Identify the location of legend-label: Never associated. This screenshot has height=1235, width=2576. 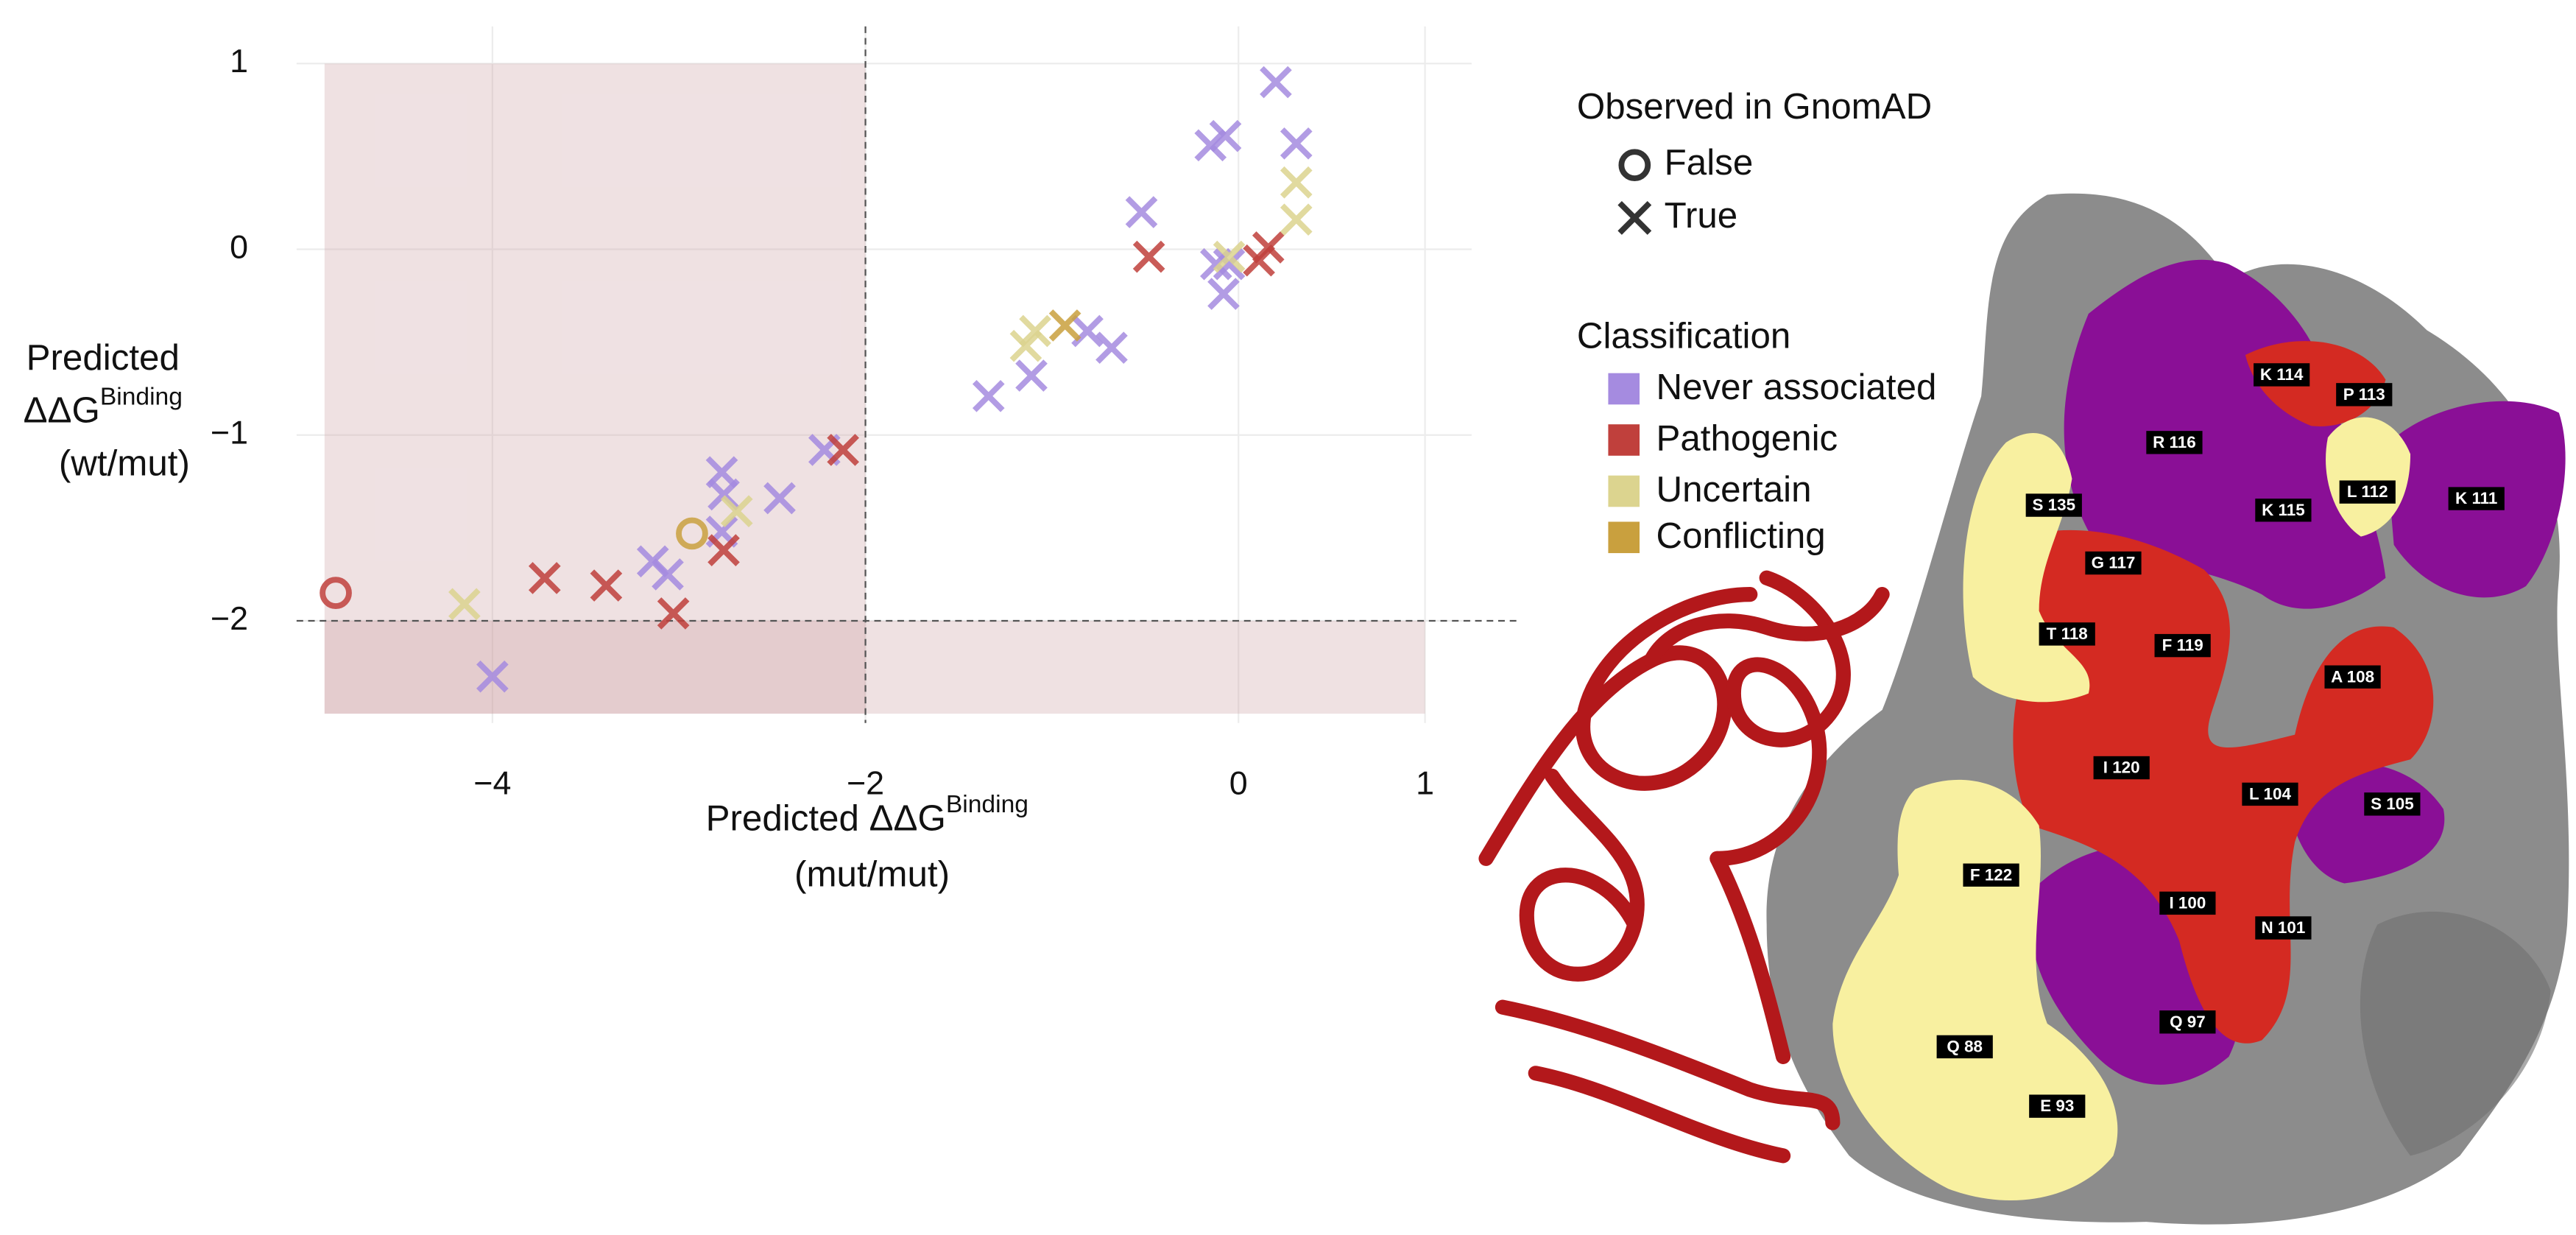
(1796, 387).